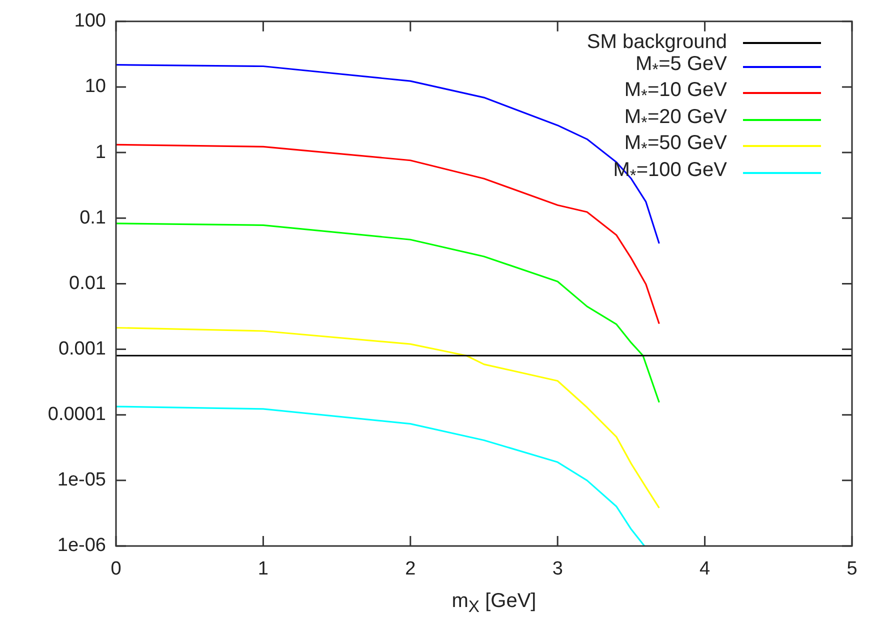  Describe the element at coordinates (410, 569) in the screenshot. I see `x-tick-label: 2` at that location.